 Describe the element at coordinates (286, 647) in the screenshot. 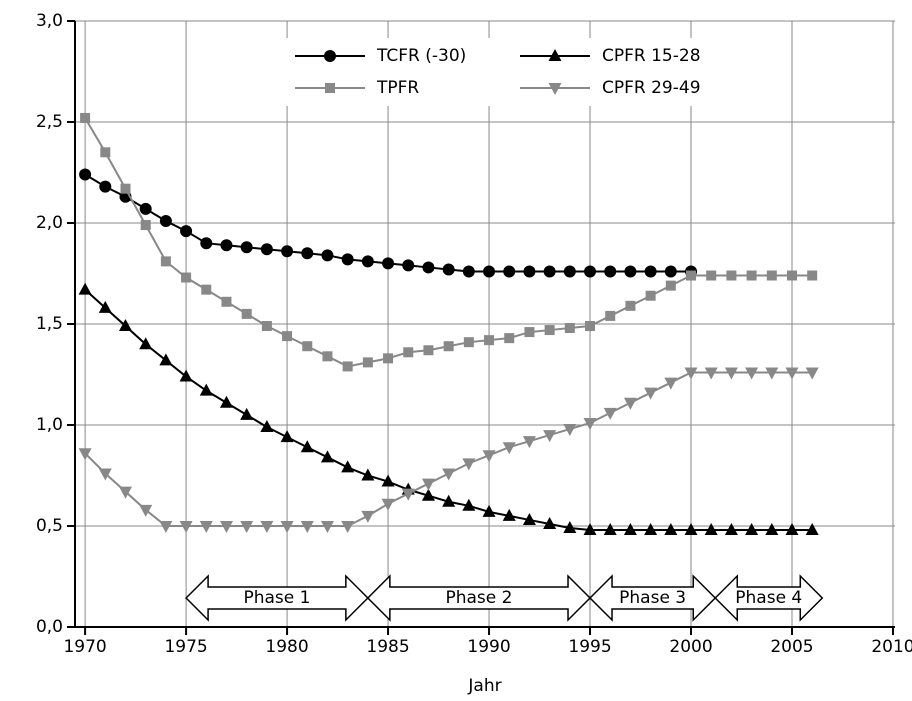

I see `x-tick-label: 1980` at that location.